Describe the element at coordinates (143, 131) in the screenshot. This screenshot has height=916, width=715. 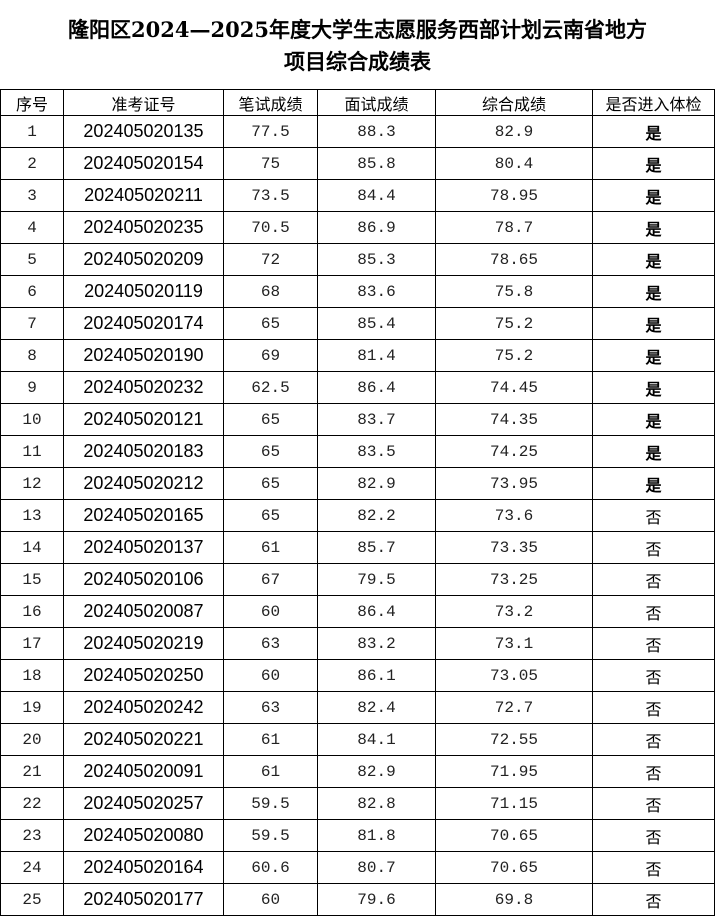
I see `cell-exam-id: 202405020135` at that location.